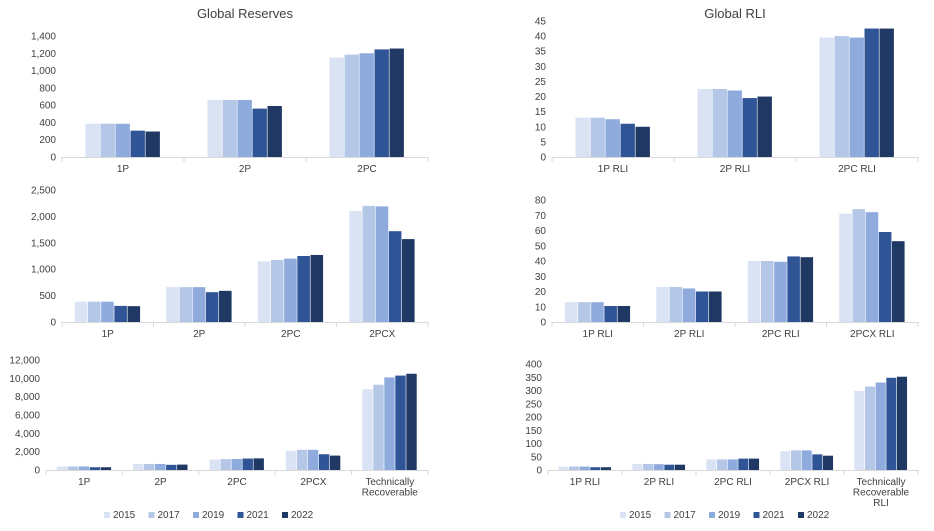 This screenshot has width=934, height=531. What do you see at coordinates (24, 379) in the screenshot?
I see `y-tick-label: 10,000` at bounding box center [24, 379].